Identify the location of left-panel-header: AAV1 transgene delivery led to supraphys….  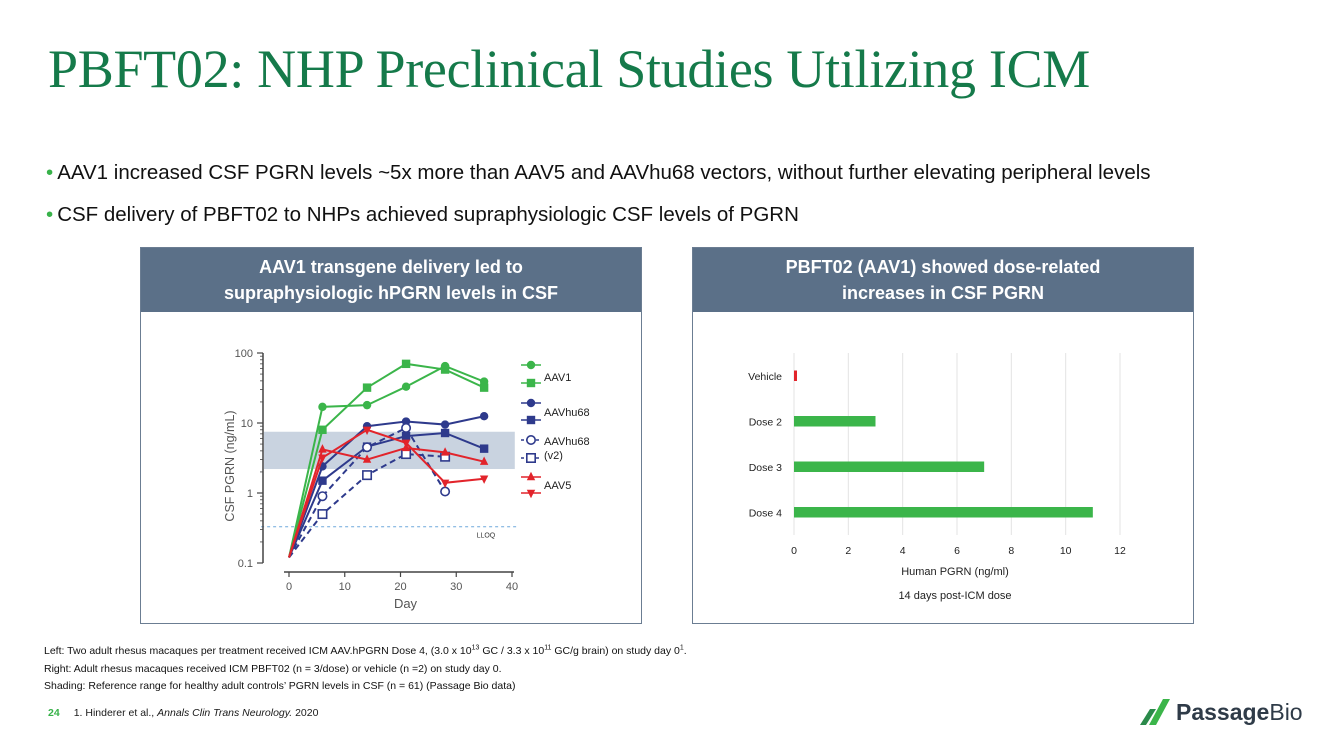
(391, 280).